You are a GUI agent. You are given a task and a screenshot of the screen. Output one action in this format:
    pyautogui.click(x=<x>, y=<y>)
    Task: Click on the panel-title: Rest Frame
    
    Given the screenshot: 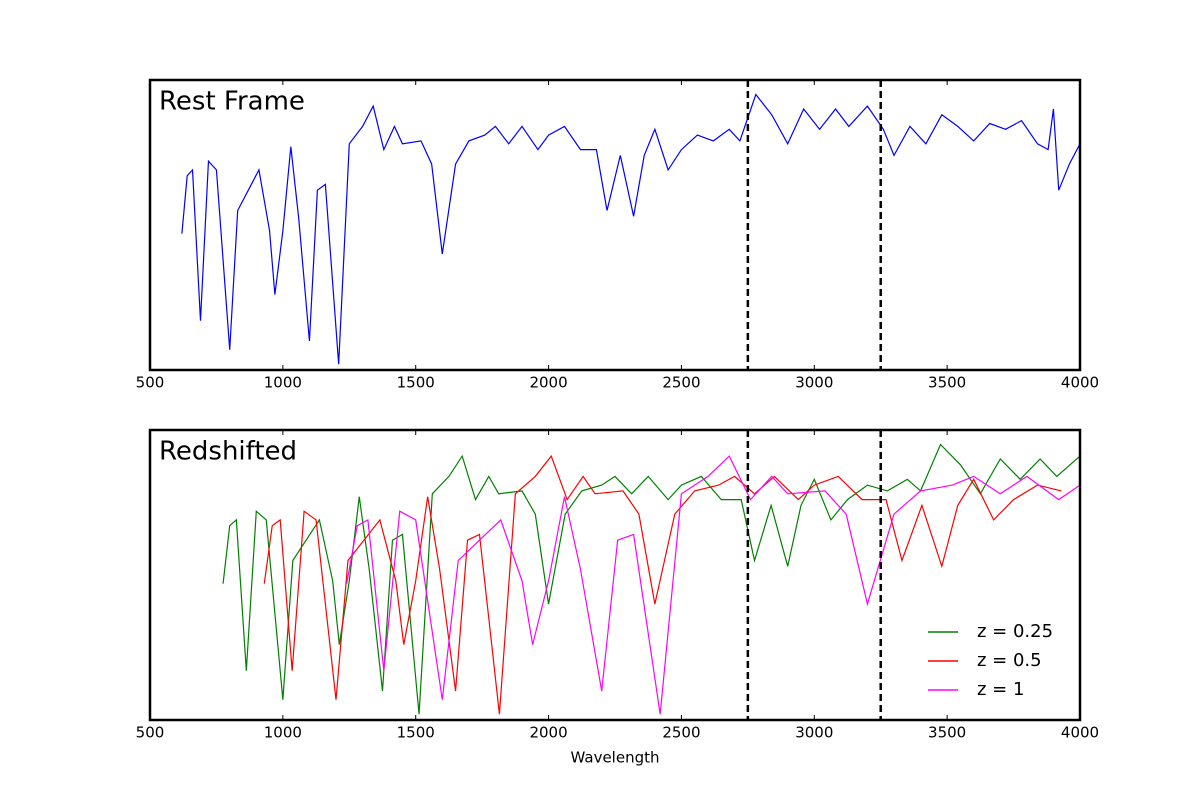 What is the action you would take?
    pyautogui.click(x=232, y=102)
    